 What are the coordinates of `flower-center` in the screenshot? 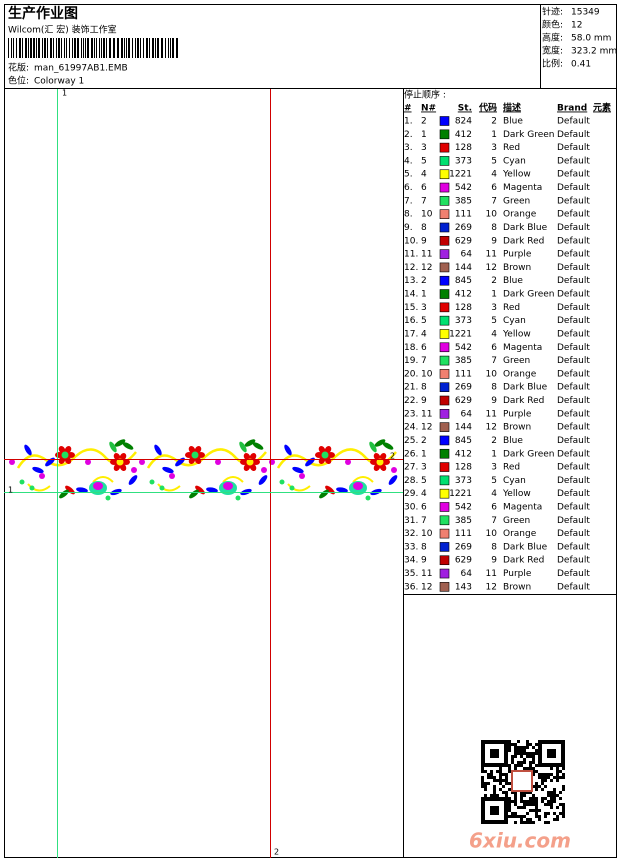 It's located at (65, 455).